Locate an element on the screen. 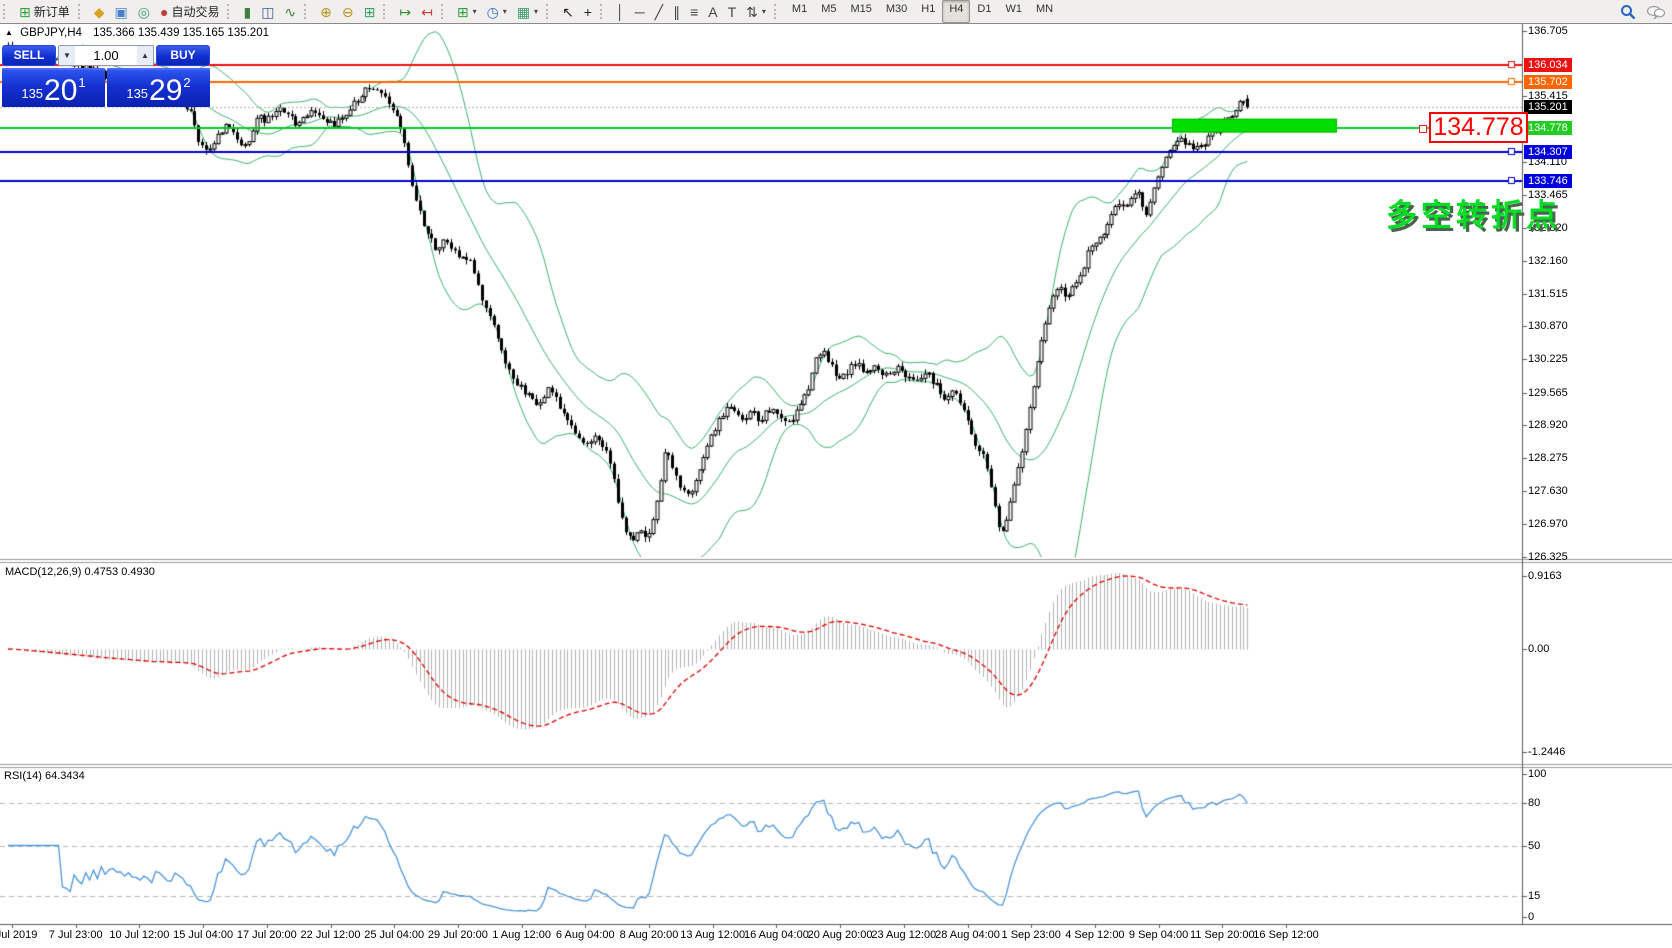 The image size is (1672, 948). new-order-button: ⊞ 新订单 is located at coordinates (44, 11).